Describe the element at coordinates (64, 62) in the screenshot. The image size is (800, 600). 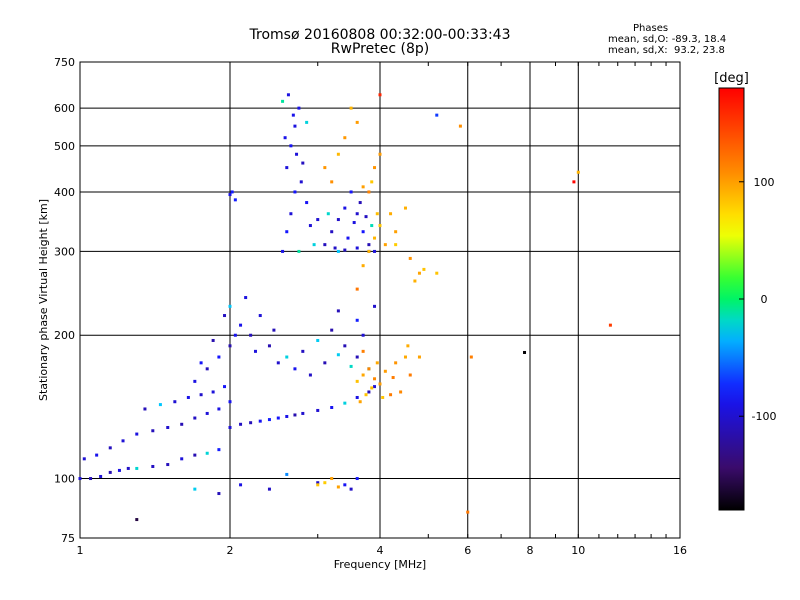
I see `y-tick-label: 750` at that location.